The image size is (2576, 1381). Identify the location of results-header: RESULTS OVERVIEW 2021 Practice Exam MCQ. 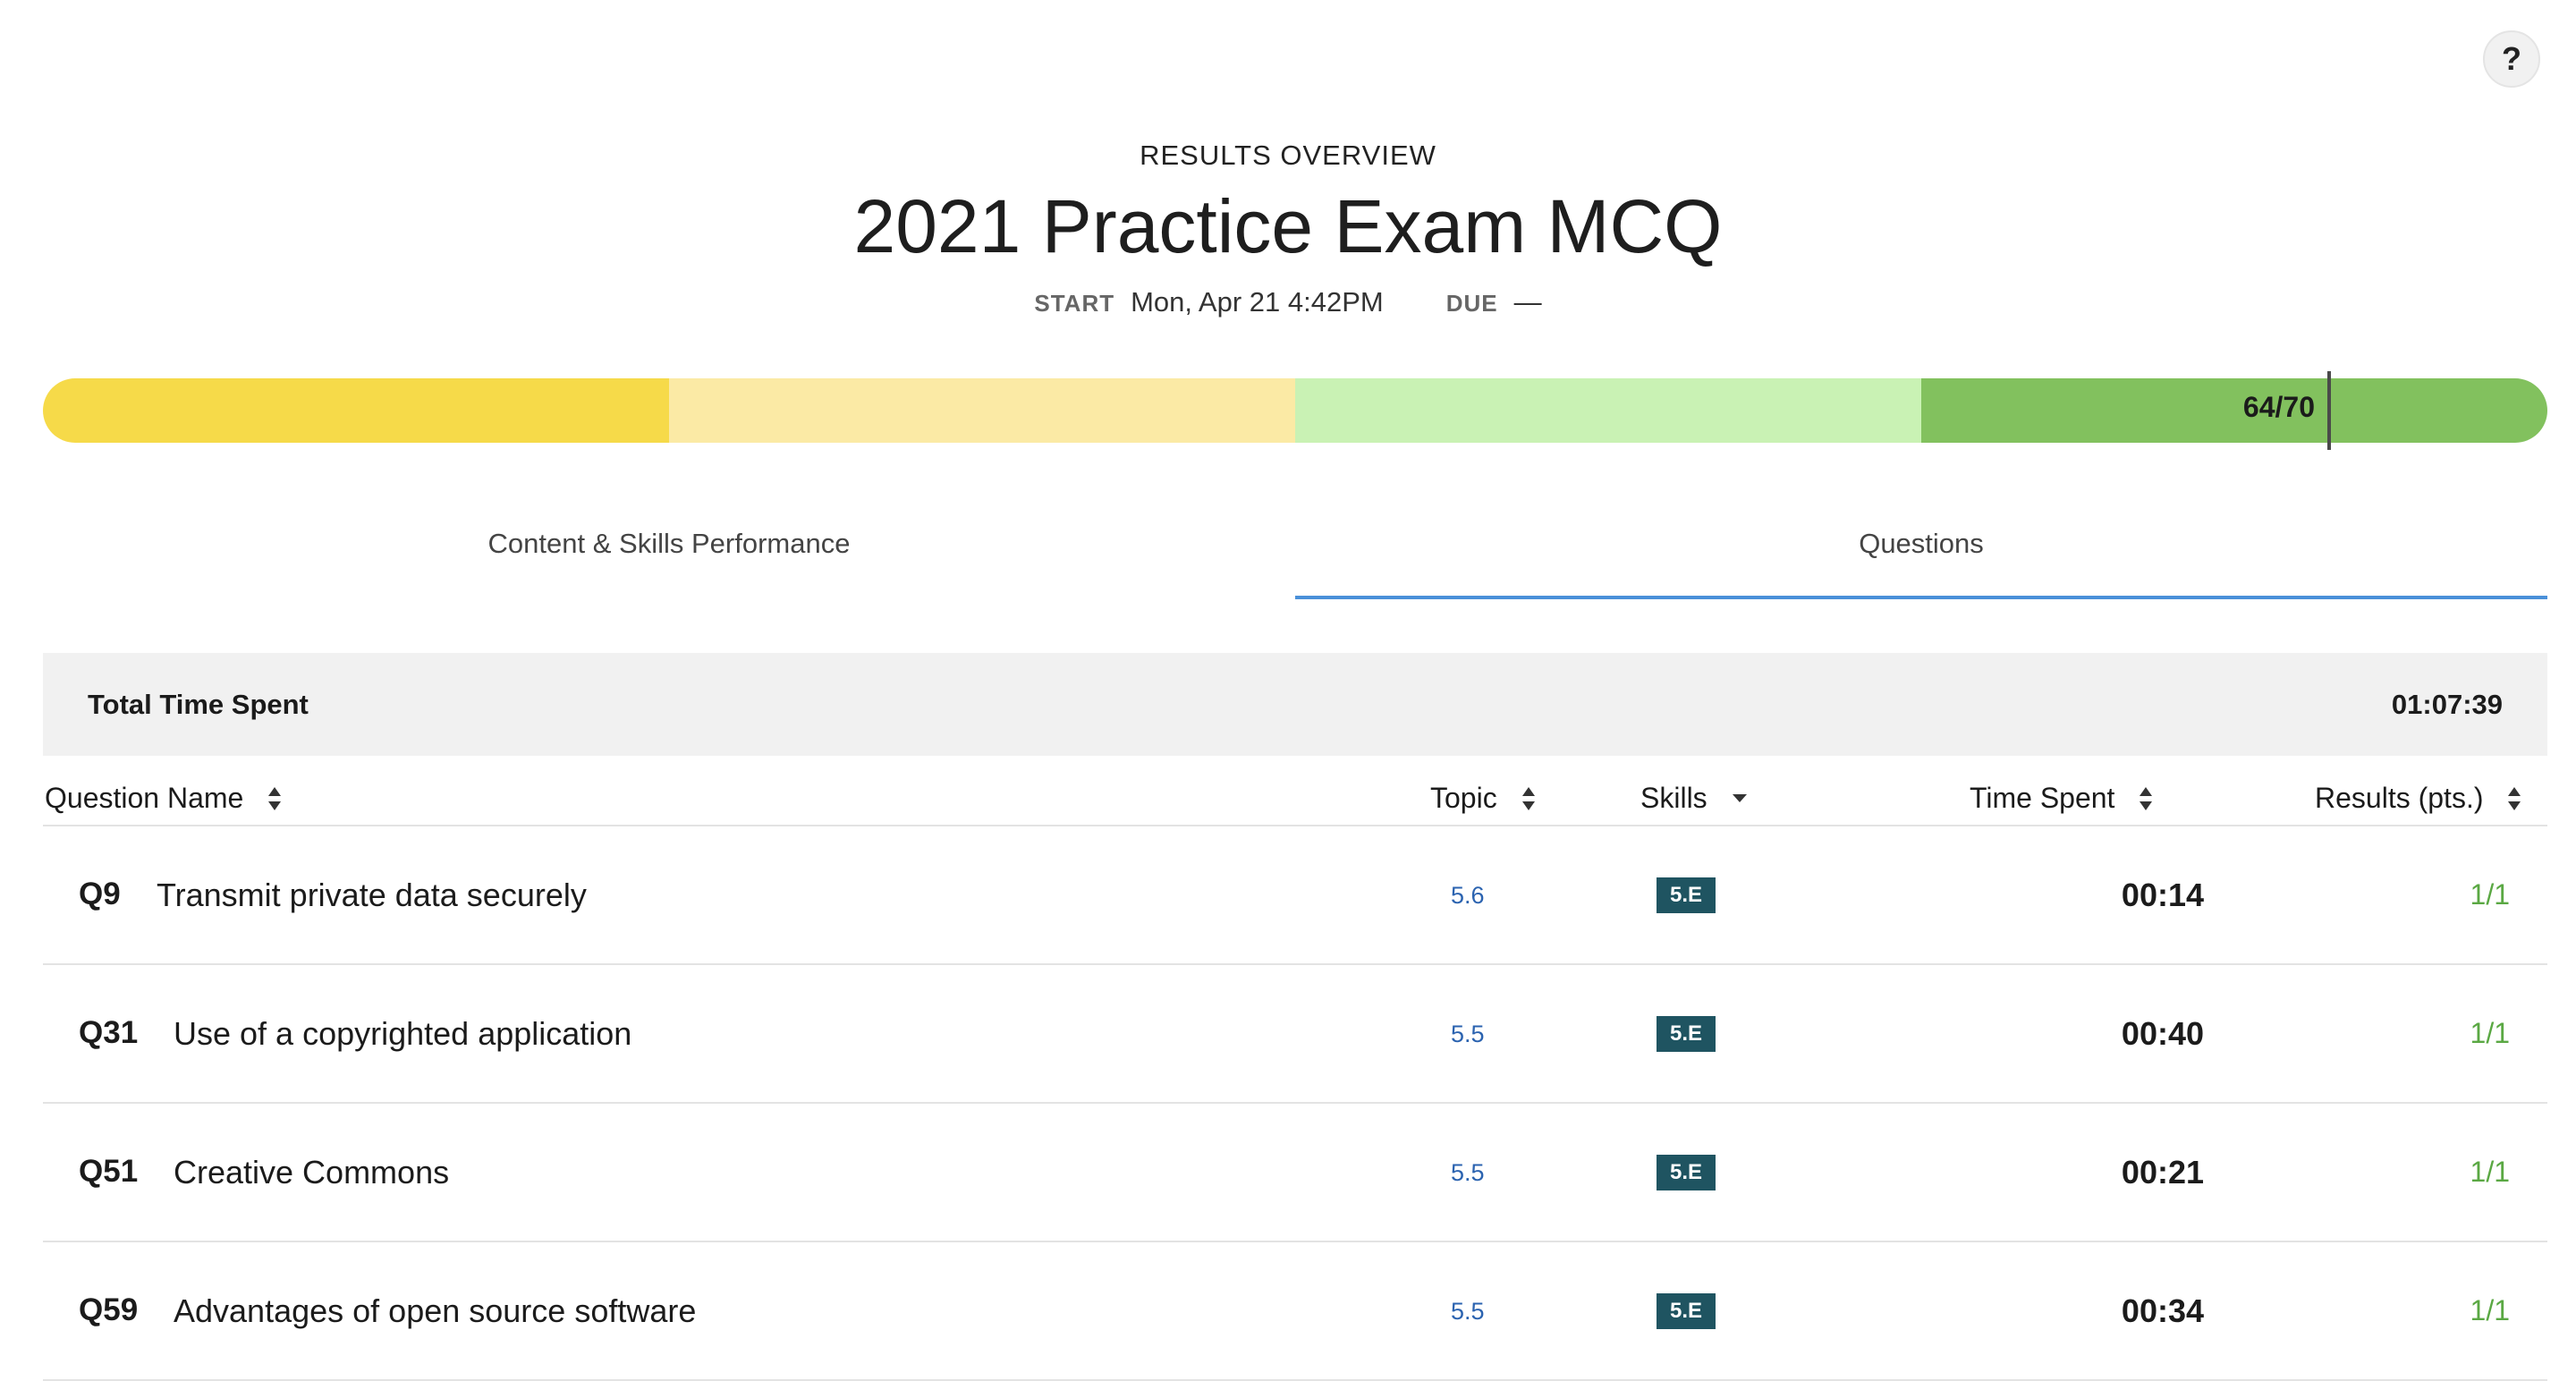
(1288, 204).